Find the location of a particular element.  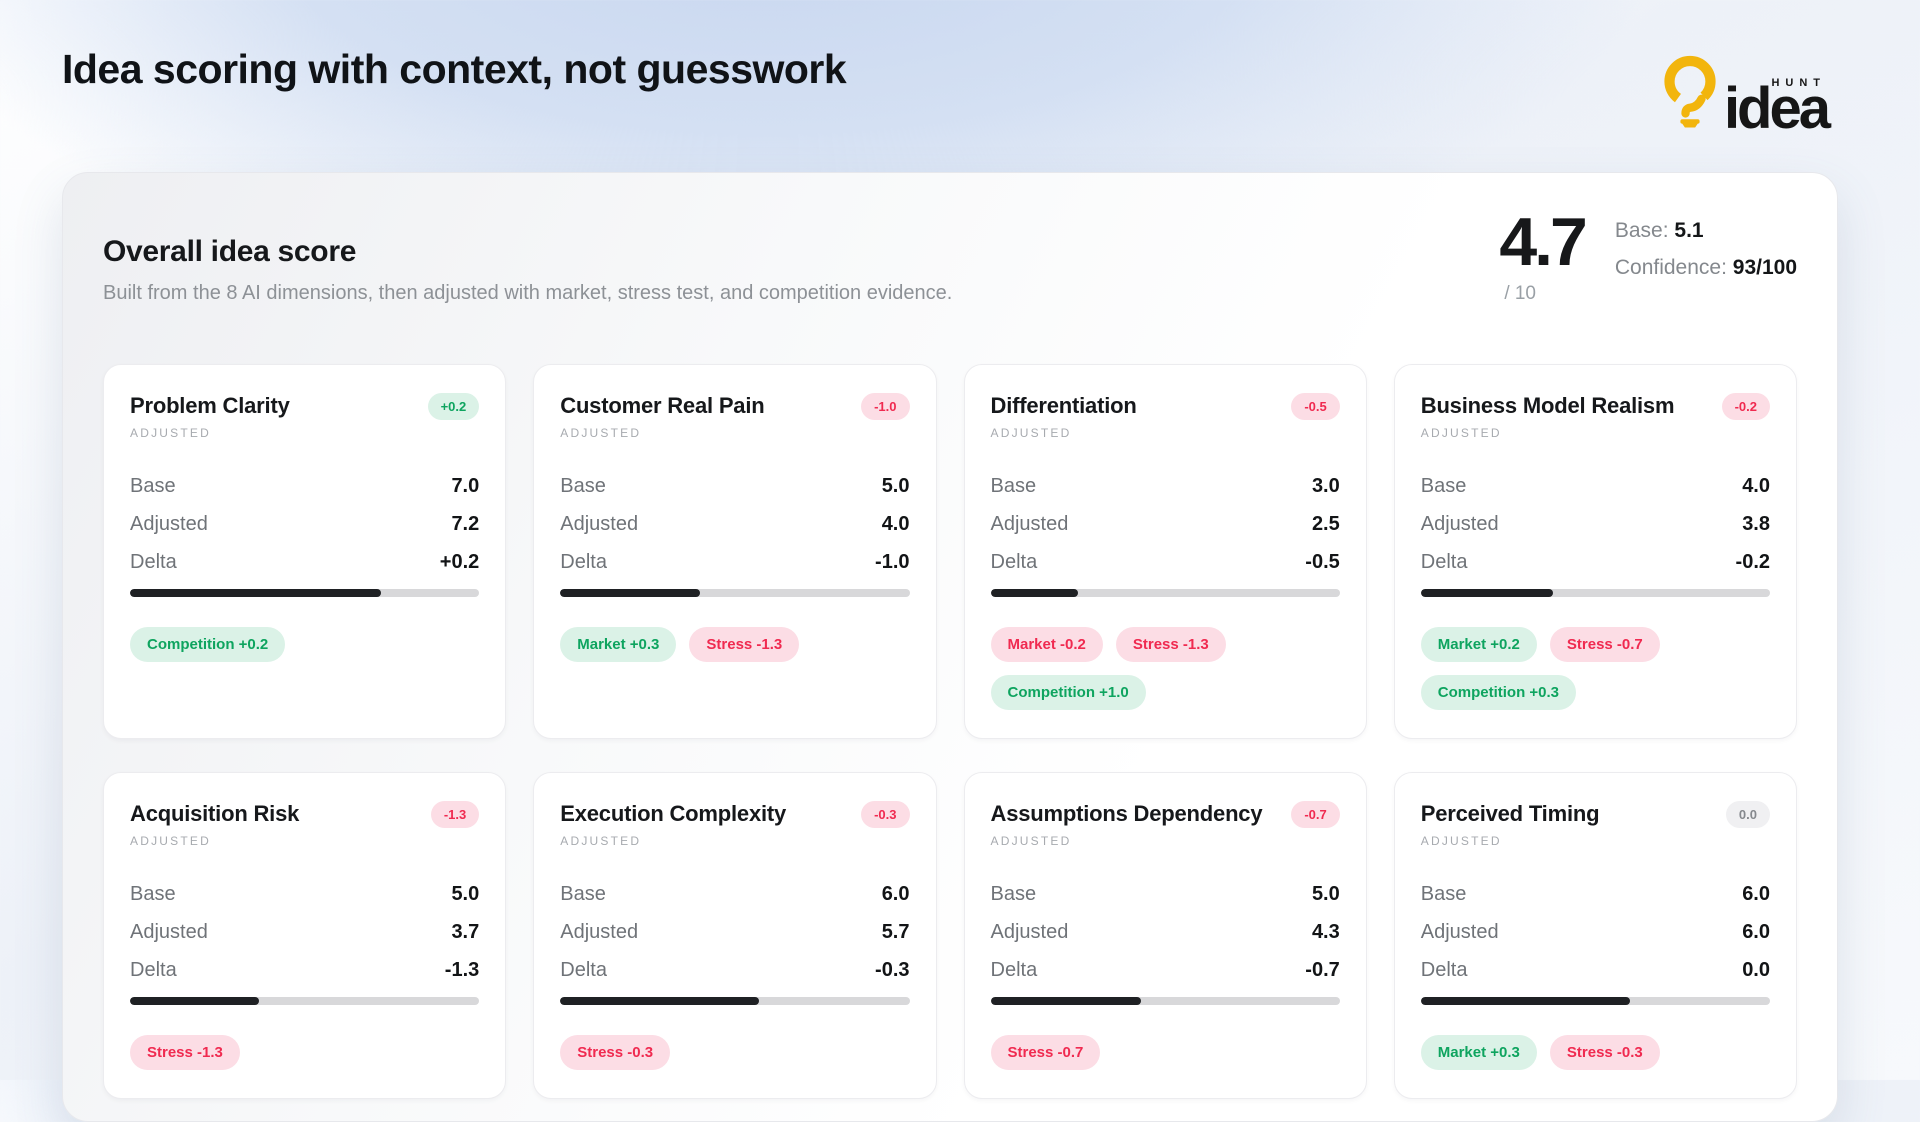

card-head: Differentiation ADJUSTED -0.5 is located at coordinates (1165, 416).